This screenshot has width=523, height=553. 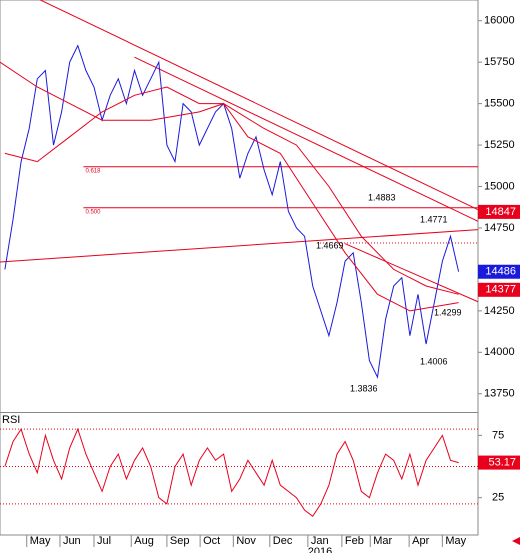 I want to click on x-tick-label: Apr, so click(x=420, y=541).